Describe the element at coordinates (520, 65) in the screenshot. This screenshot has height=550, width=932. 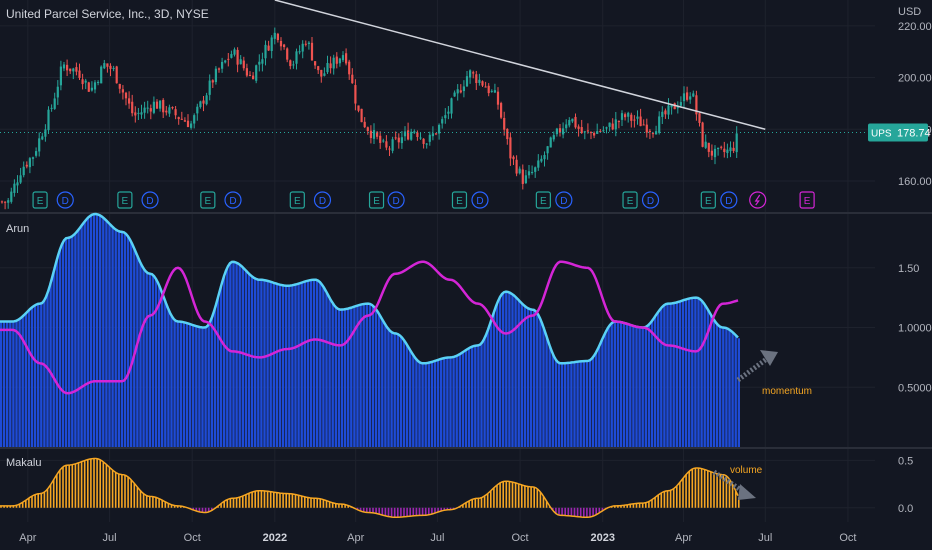
I see `trendline` at that location.